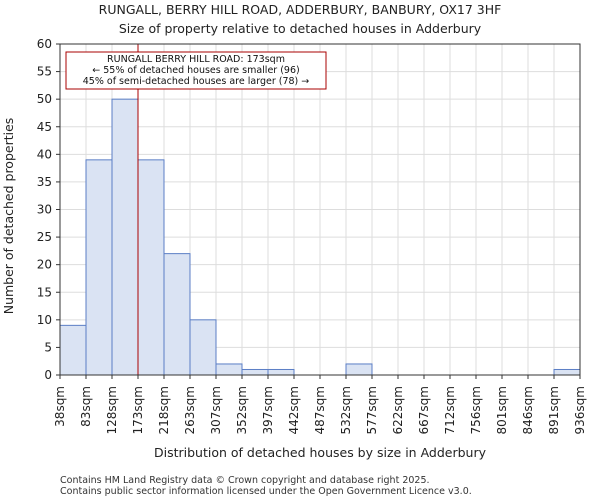  What do you see at coordinates (44, 44) in the screenshot?
I see `y-tick-label: 60` at bounding box center [44, 44].